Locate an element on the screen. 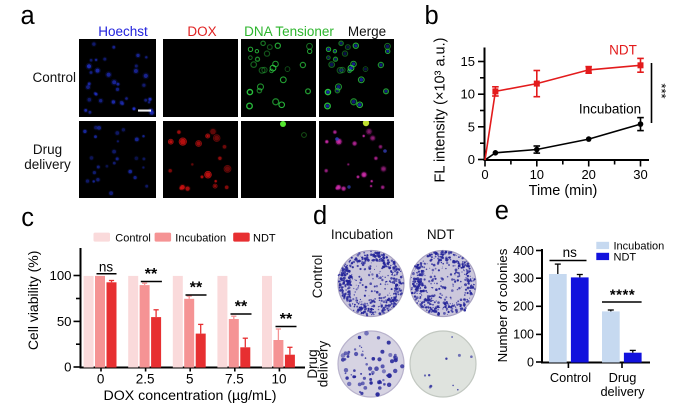 The width and height of the screenshot is (676, 418). svg-text: Cell viability (%) is located at coordinates (33, 301).